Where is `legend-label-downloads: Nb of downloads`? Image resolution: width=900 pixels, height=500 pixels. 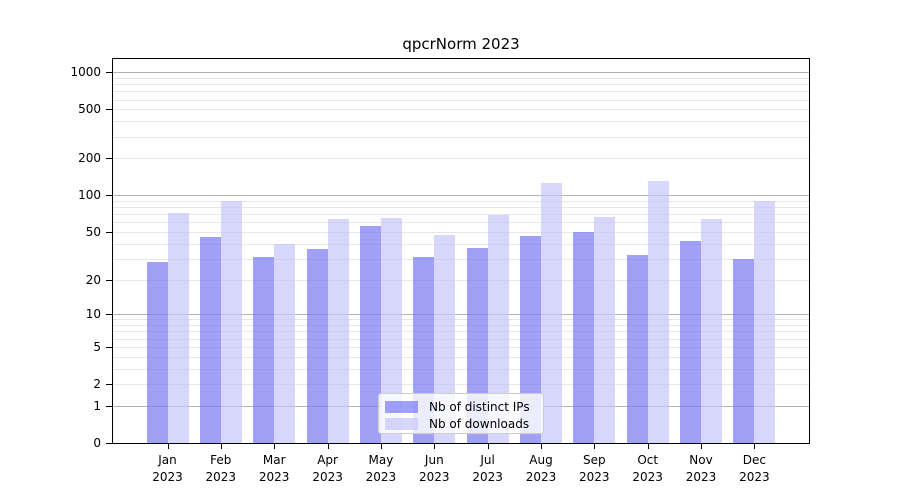
legend-label-downloads: Nb of downloads is located at coordinates (479, 423).